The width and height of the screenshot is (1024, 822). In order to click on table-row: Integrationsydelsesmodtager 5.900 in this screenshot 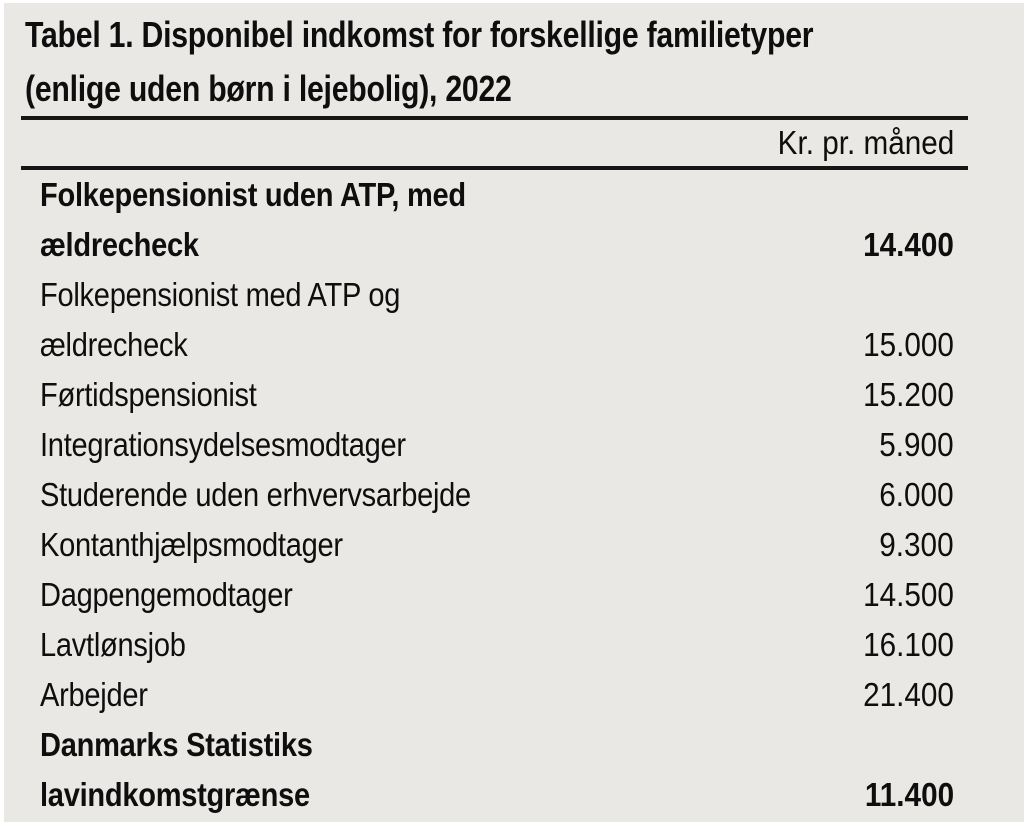, I will do `click(514, 445)`.